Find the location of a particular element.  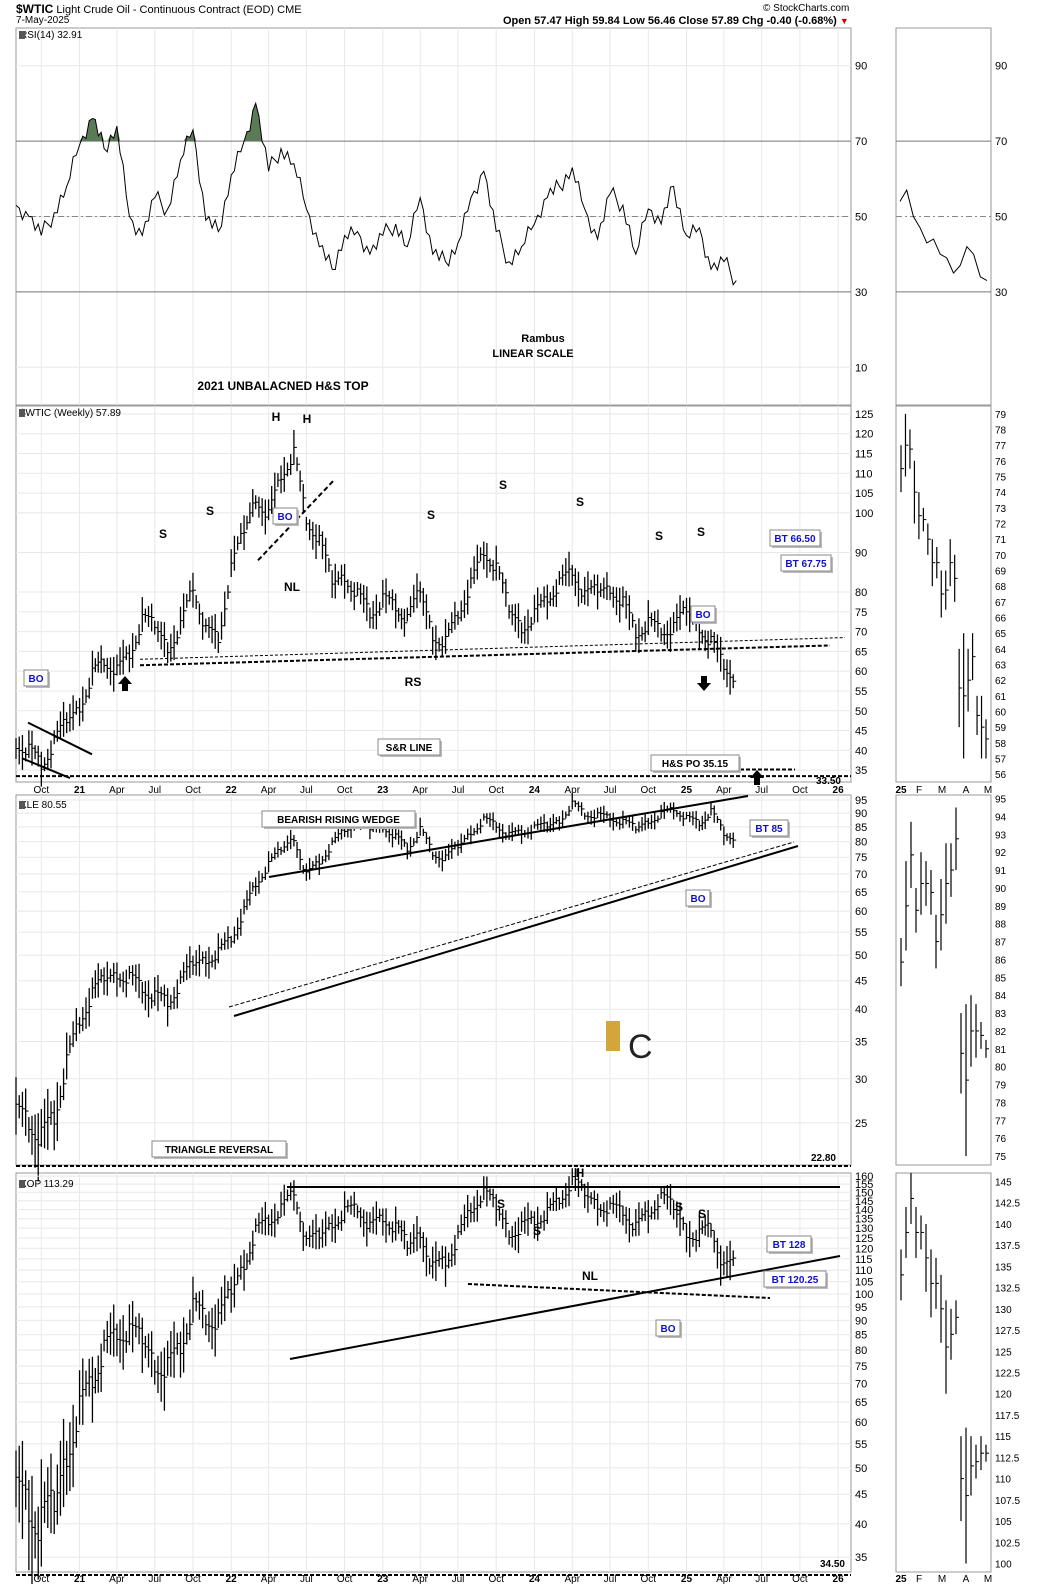

zoom-rsi-tick-label: 90 is located at coordinates (1001, 67).